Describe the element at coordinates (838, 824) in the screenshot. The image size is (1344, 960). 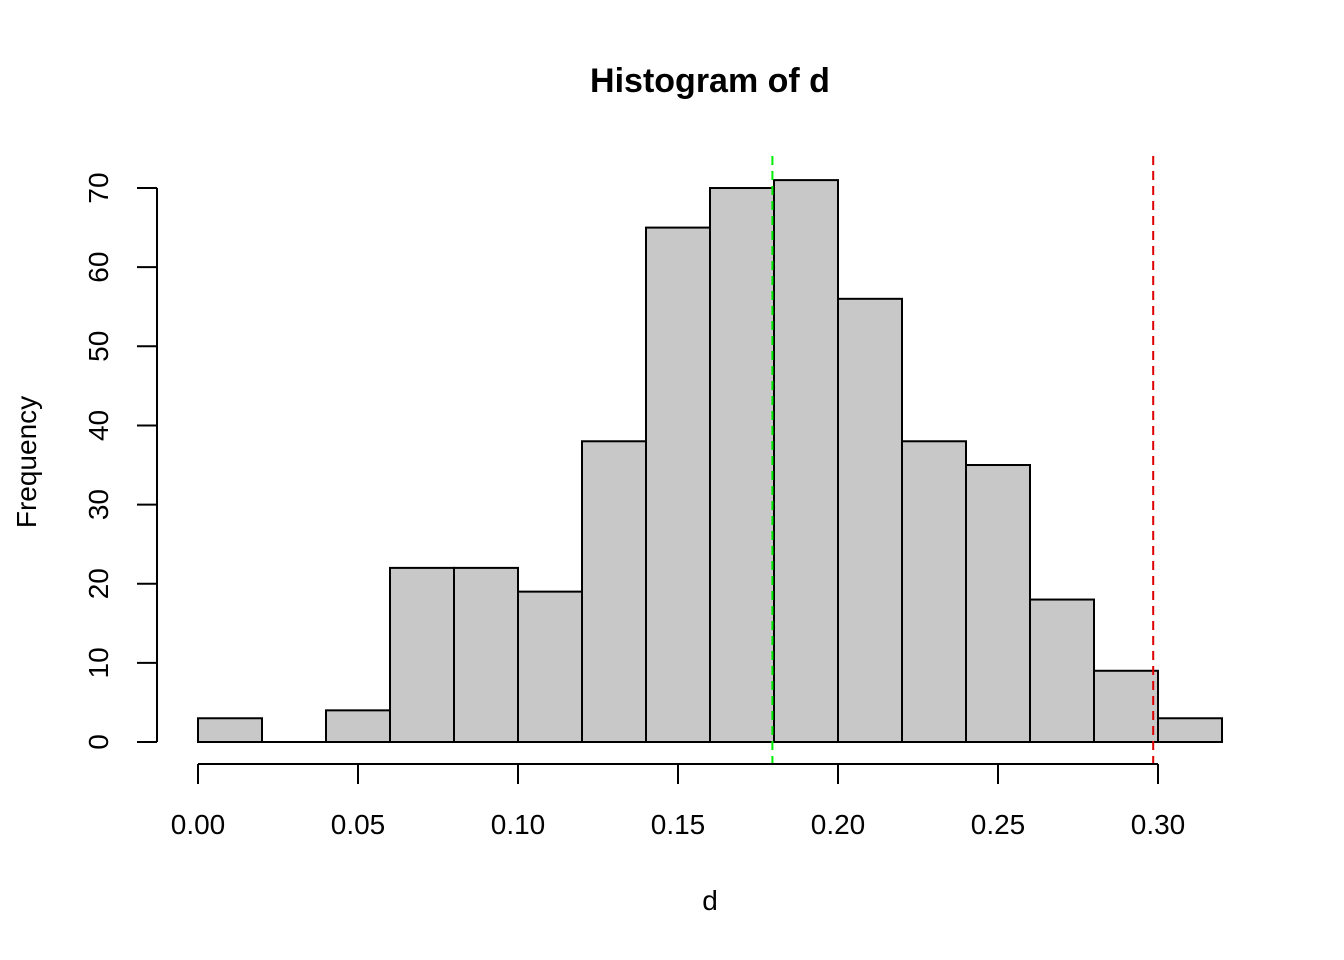
I see `x-tick-label: 0.20` at that location.